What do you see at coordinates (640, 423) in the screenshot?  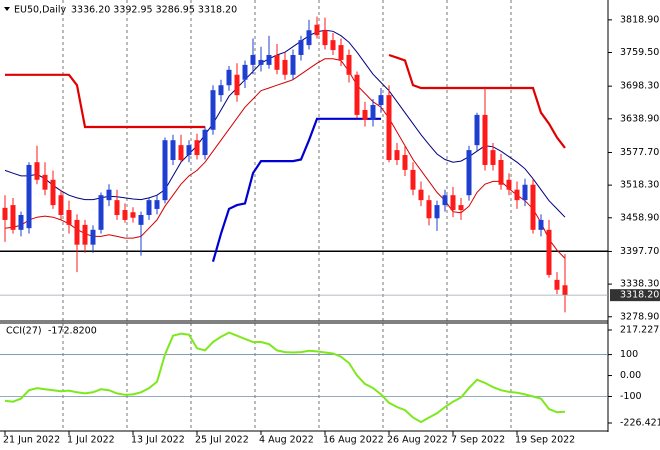 I see `indicator-y-tick-label: -226.4214` at bounding box center [640, 423].